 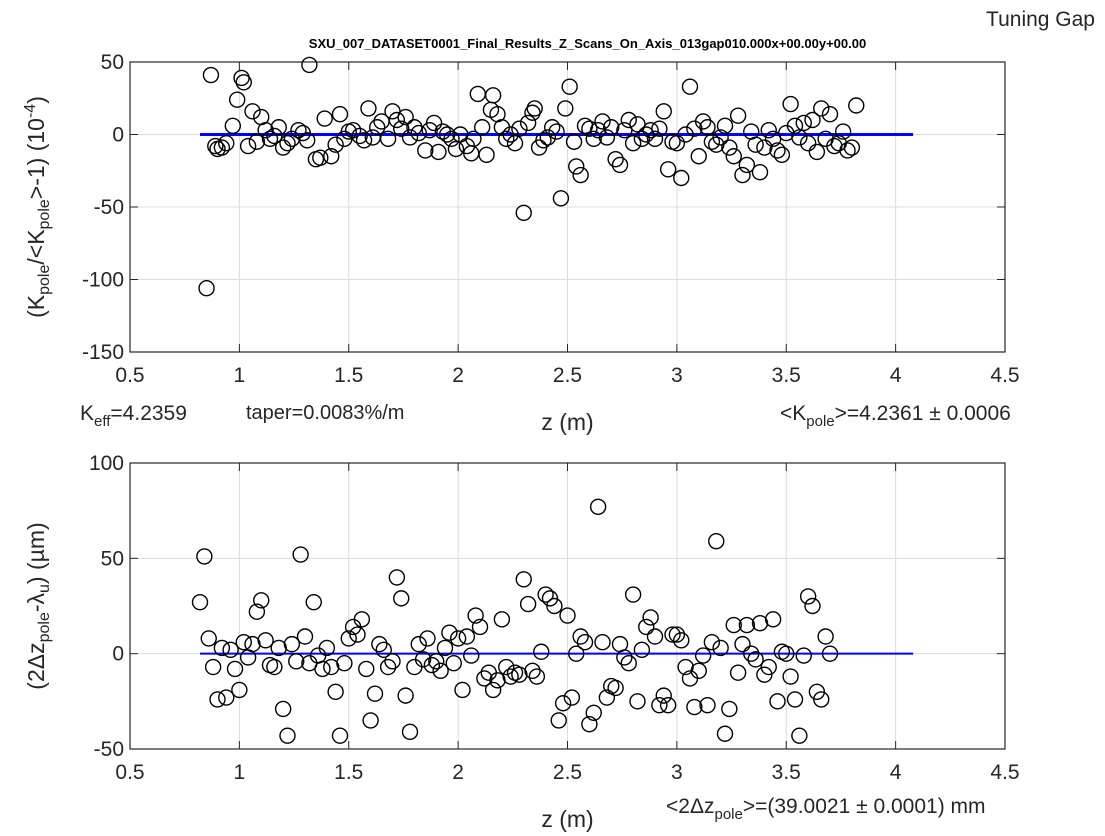 I want to click on kpole-mean-value: >=4.2361 ± 0.0006, so click(x=922, y=413).